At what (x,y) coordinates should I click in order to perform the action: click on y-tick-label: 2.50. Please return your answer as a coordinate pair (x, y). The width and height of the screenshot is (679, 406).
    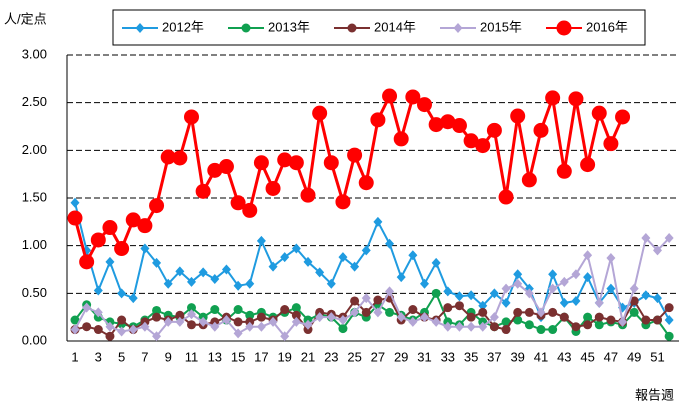
    Looking at the image, I should click on (34, 101).